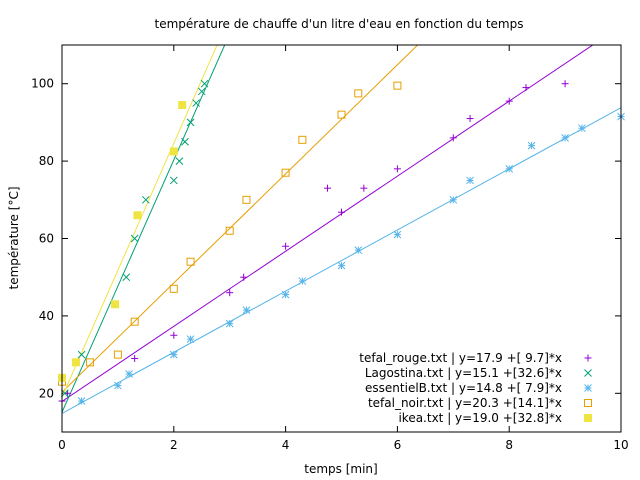  Describe the element at coordinates (286, 445) in the screenshot. I see `x-tick-label: 4` at that location.